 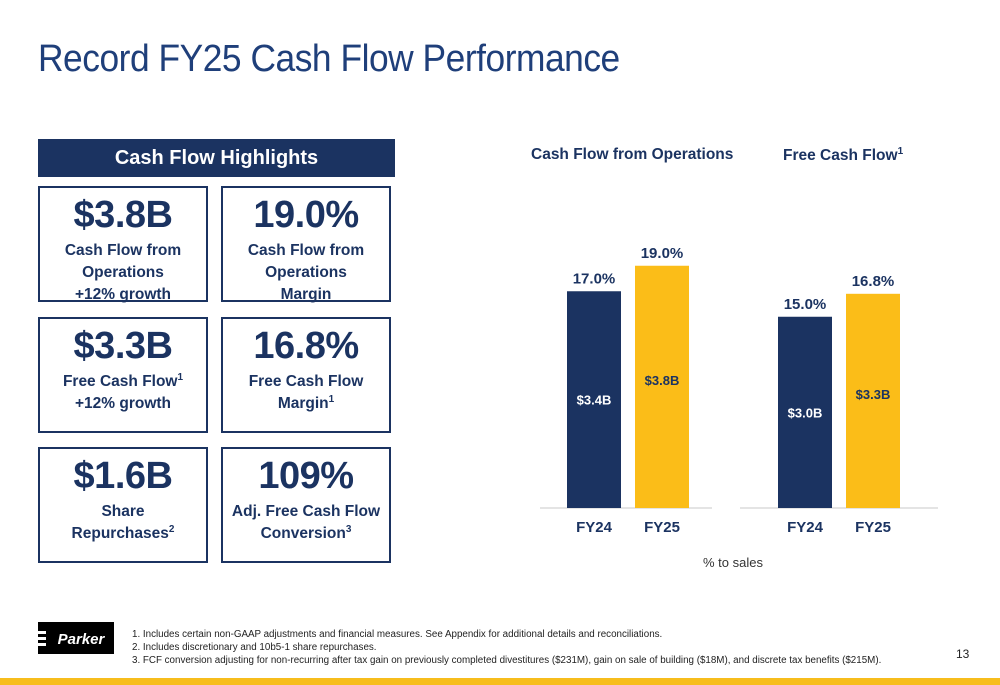 What do you see at coordinates (500, 681) in the screenshot?
I see `bottom-accent-bar` at bounding box center [500, 681].